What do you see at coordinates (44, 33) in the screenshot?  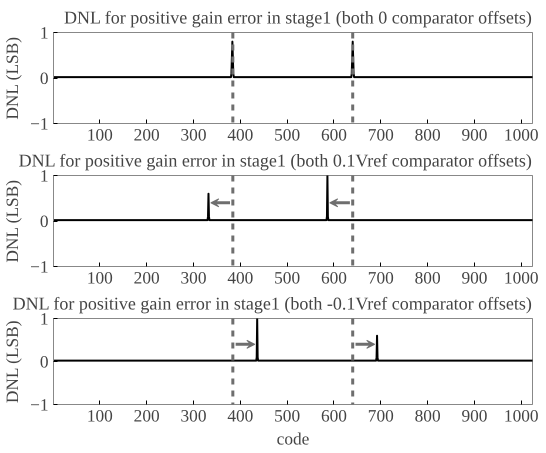 I see `y-tick-label: 1` at bounding box center [44, 33].